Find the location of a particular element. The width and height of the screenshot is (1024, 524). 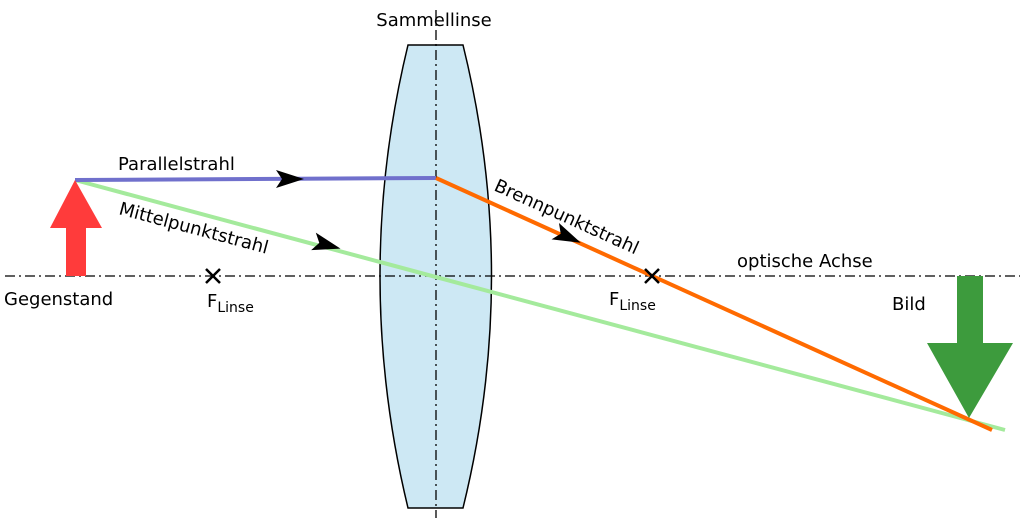

ray-label: Parallelstrahl is located at coordinates (176, 164).